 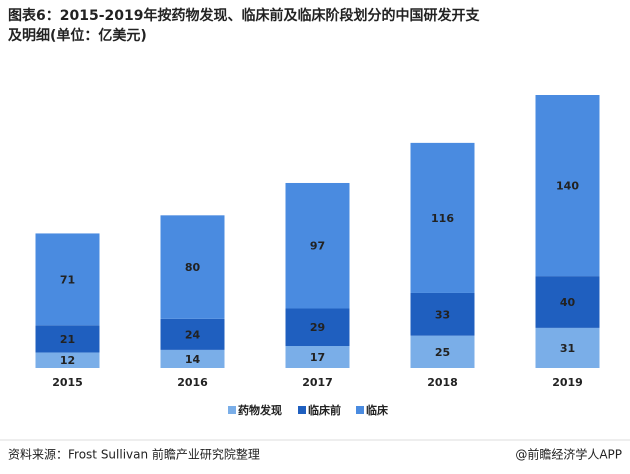 I want to click on legend-label: 临床, so click(x=377, y=410).